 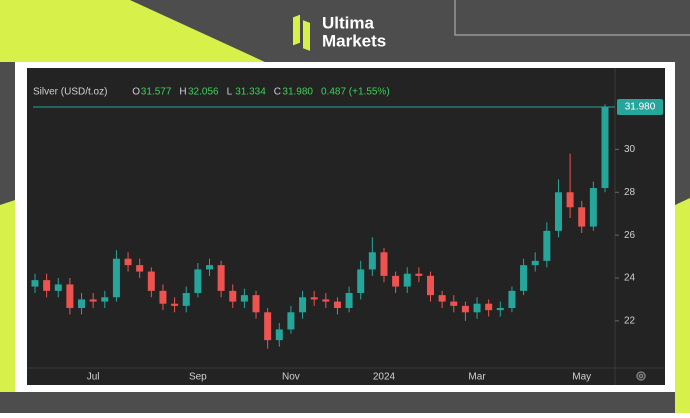 What do you see at coordinates (630, 320) in the screenshot?
I see `y-tick-label: 22` at bounding box center [630, 320].